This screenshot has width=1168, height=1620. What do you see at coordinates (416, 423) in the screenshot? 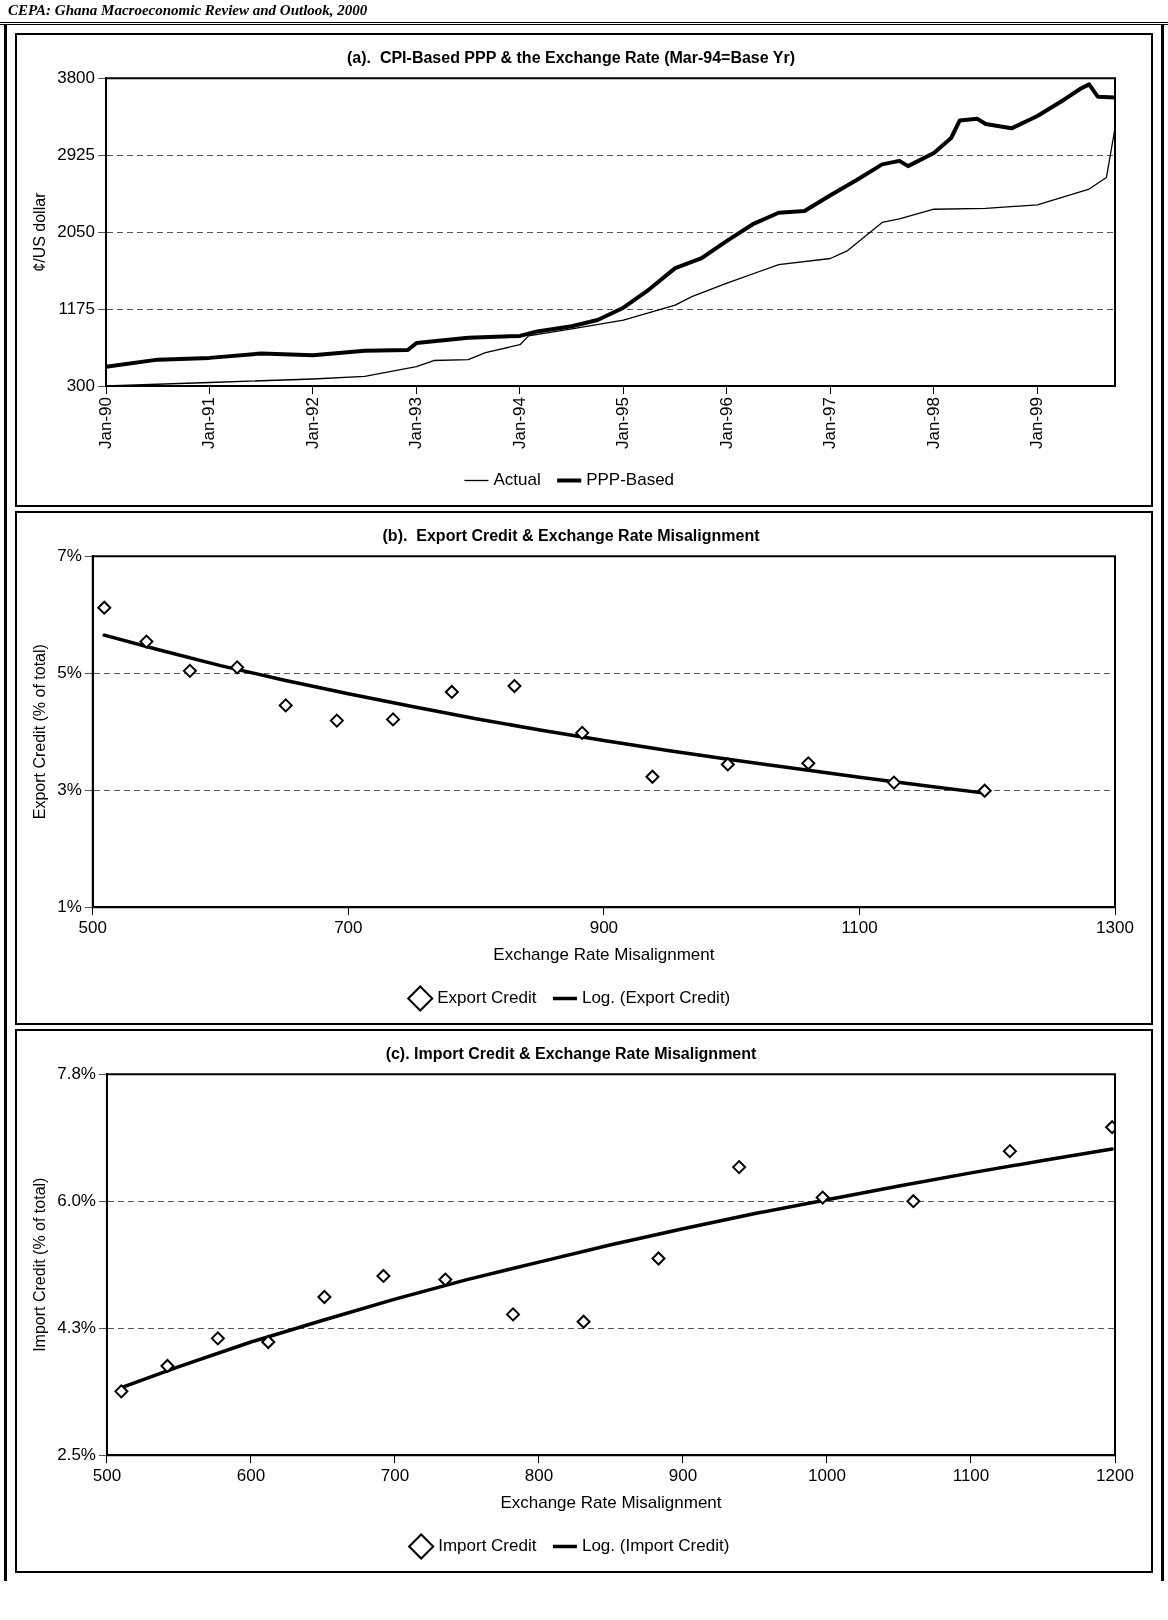
I see `x-tick-label: Jan-93` at bounding box center [416, 423].